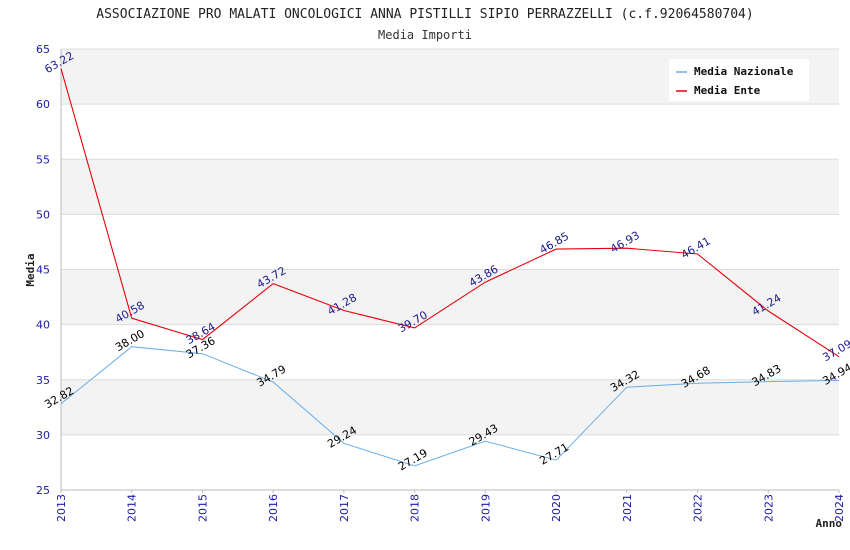  What do you see at coordinates (485, 508) in the screenshot?
I see `x-tick-label: 2019` at bounding box center [485, 508].